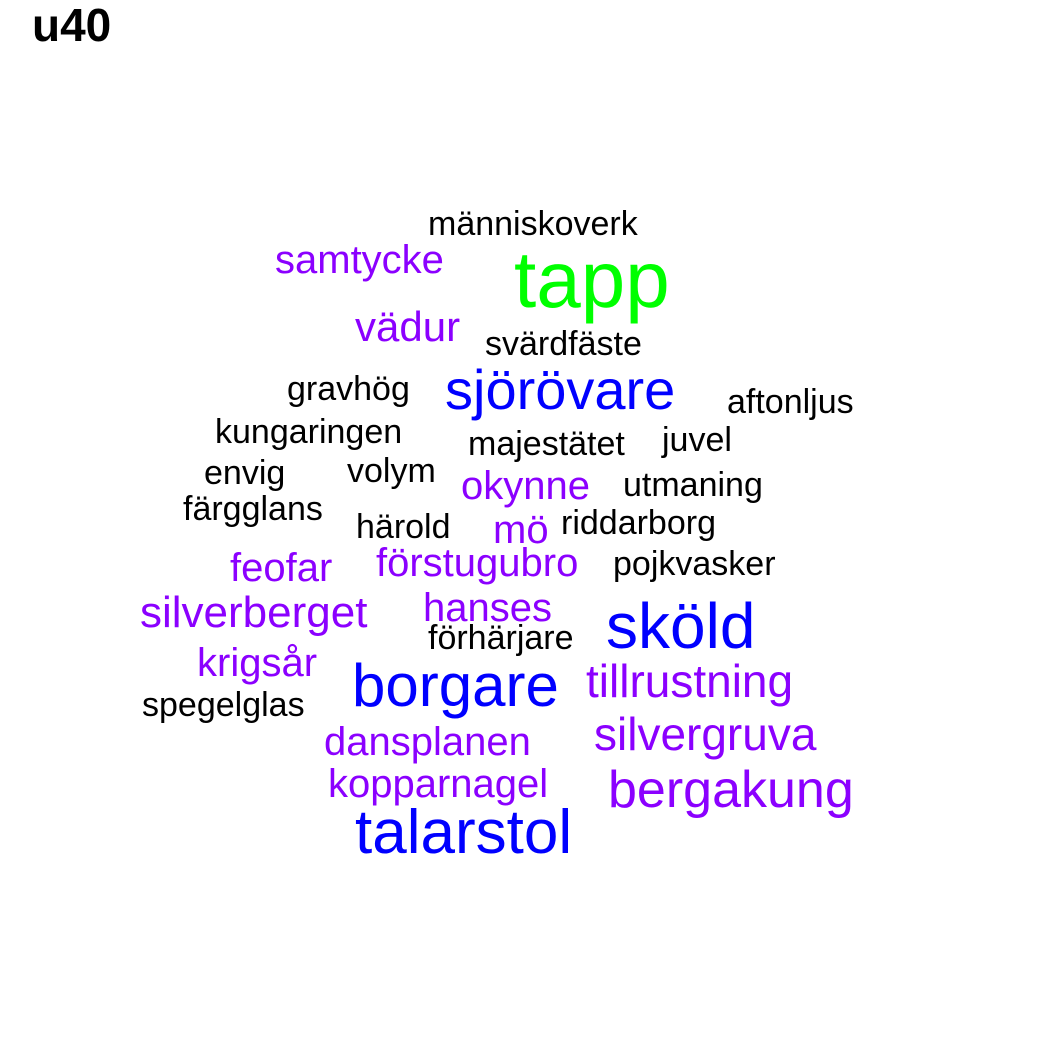 The width and height of the screenshot is (1050, 1050). I want to click on cloud-word-aftonljus: aftonljus, so click(790, 402).